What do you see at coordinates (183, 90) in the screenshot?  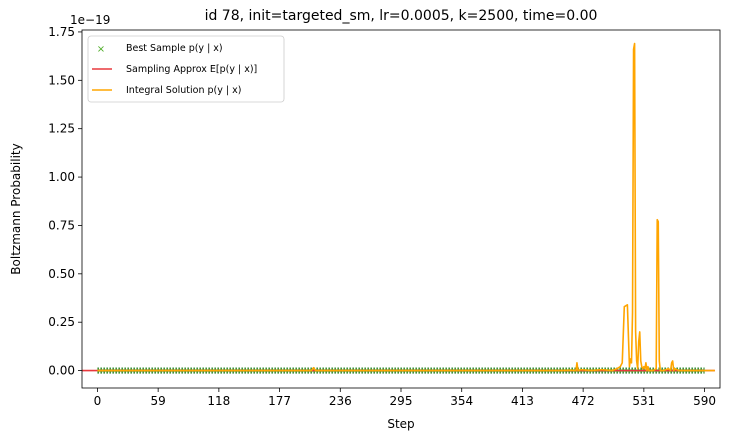 I see `legend-label-integral: Integral Solution p(y | x)` at bounding box center [183, 90].